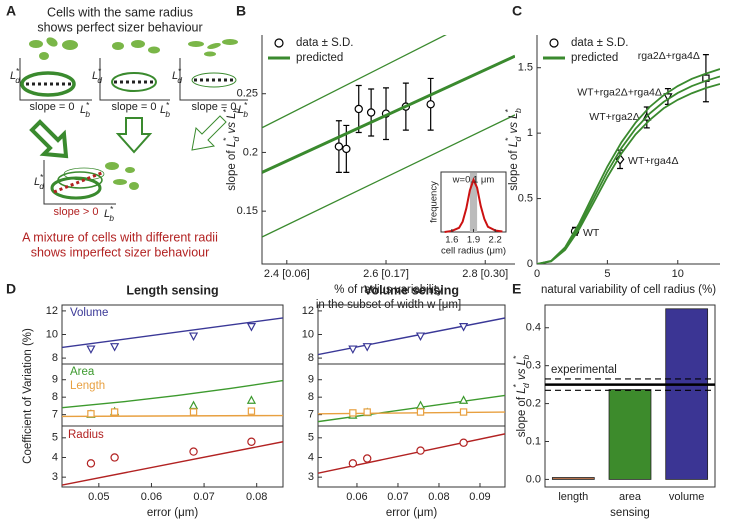  Describe the element at coordinates (319, 58) in the screenshot. I see `legend-label: predicted` at that location.